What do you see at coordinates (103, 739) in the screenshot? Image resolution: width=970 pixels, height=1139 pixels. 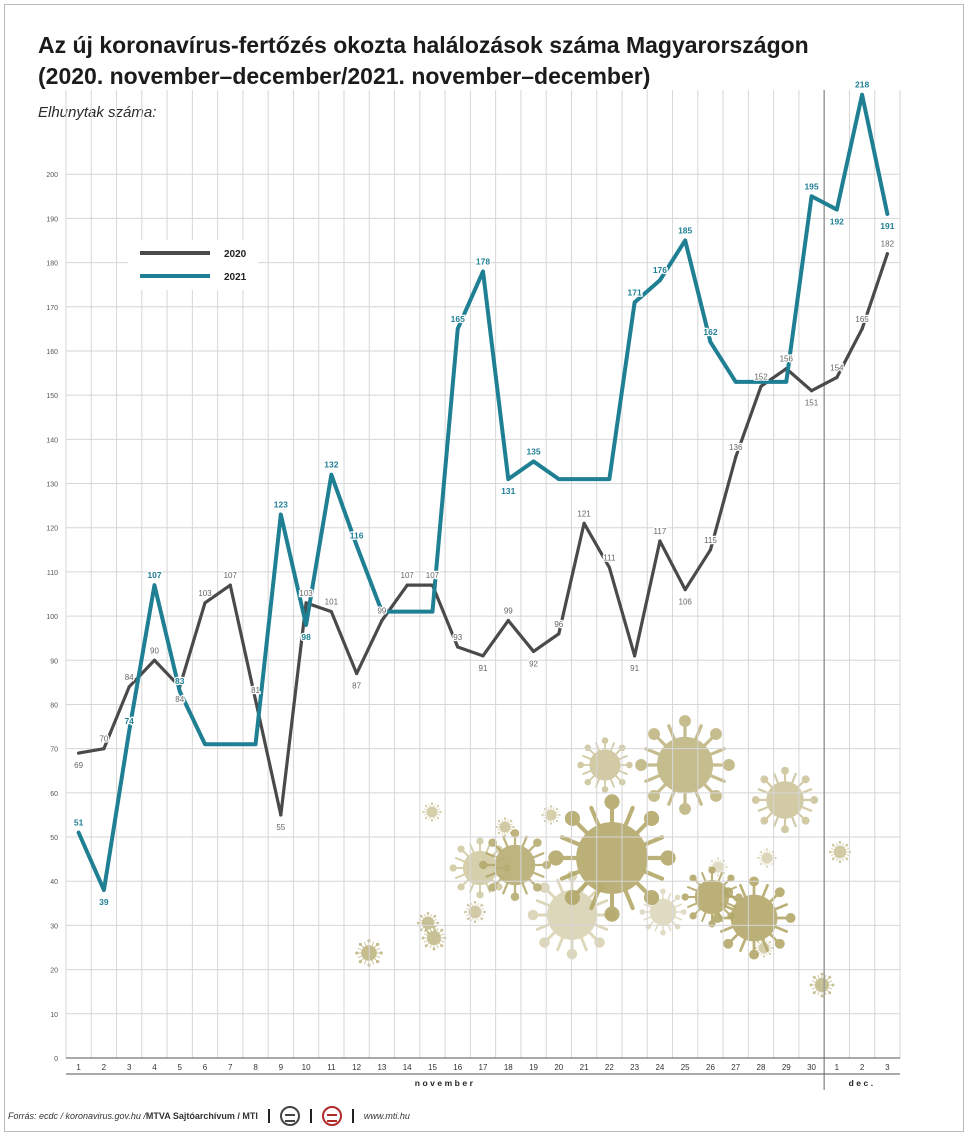 I see `data-label-2020: 70` at bounding box center [103, 739].